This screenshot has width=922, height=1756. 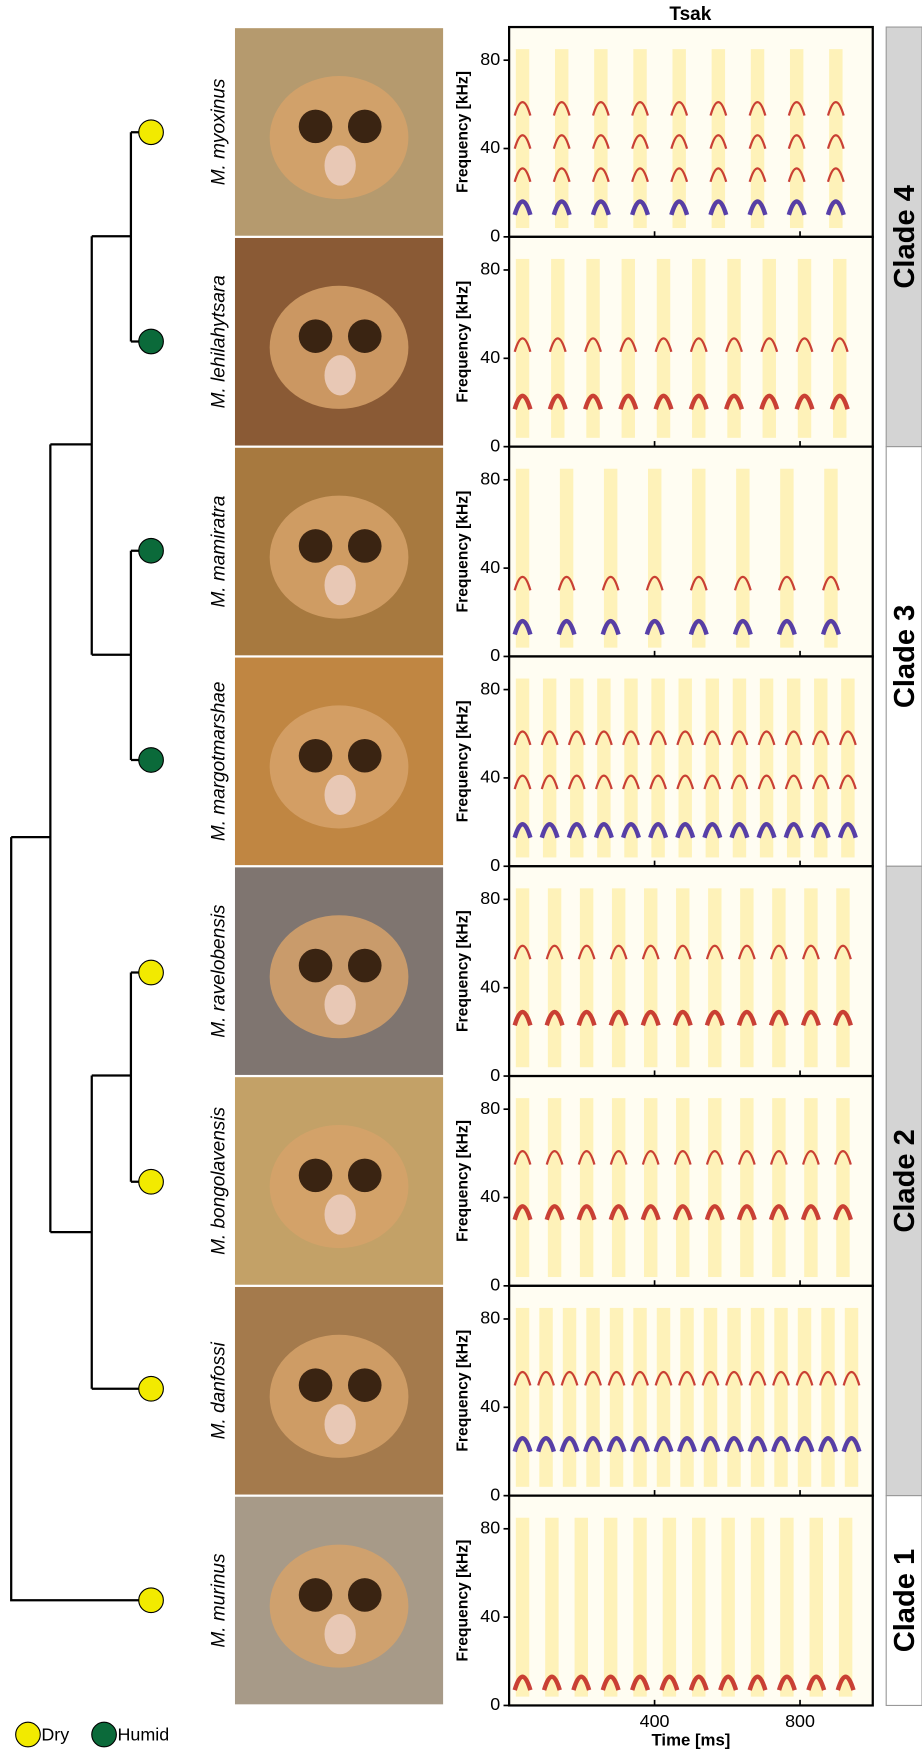 What do you see at coordinates (905, 1600) in the screenshot?
I see `clade-label: Clade 1` at bounding box center [905, 1600].